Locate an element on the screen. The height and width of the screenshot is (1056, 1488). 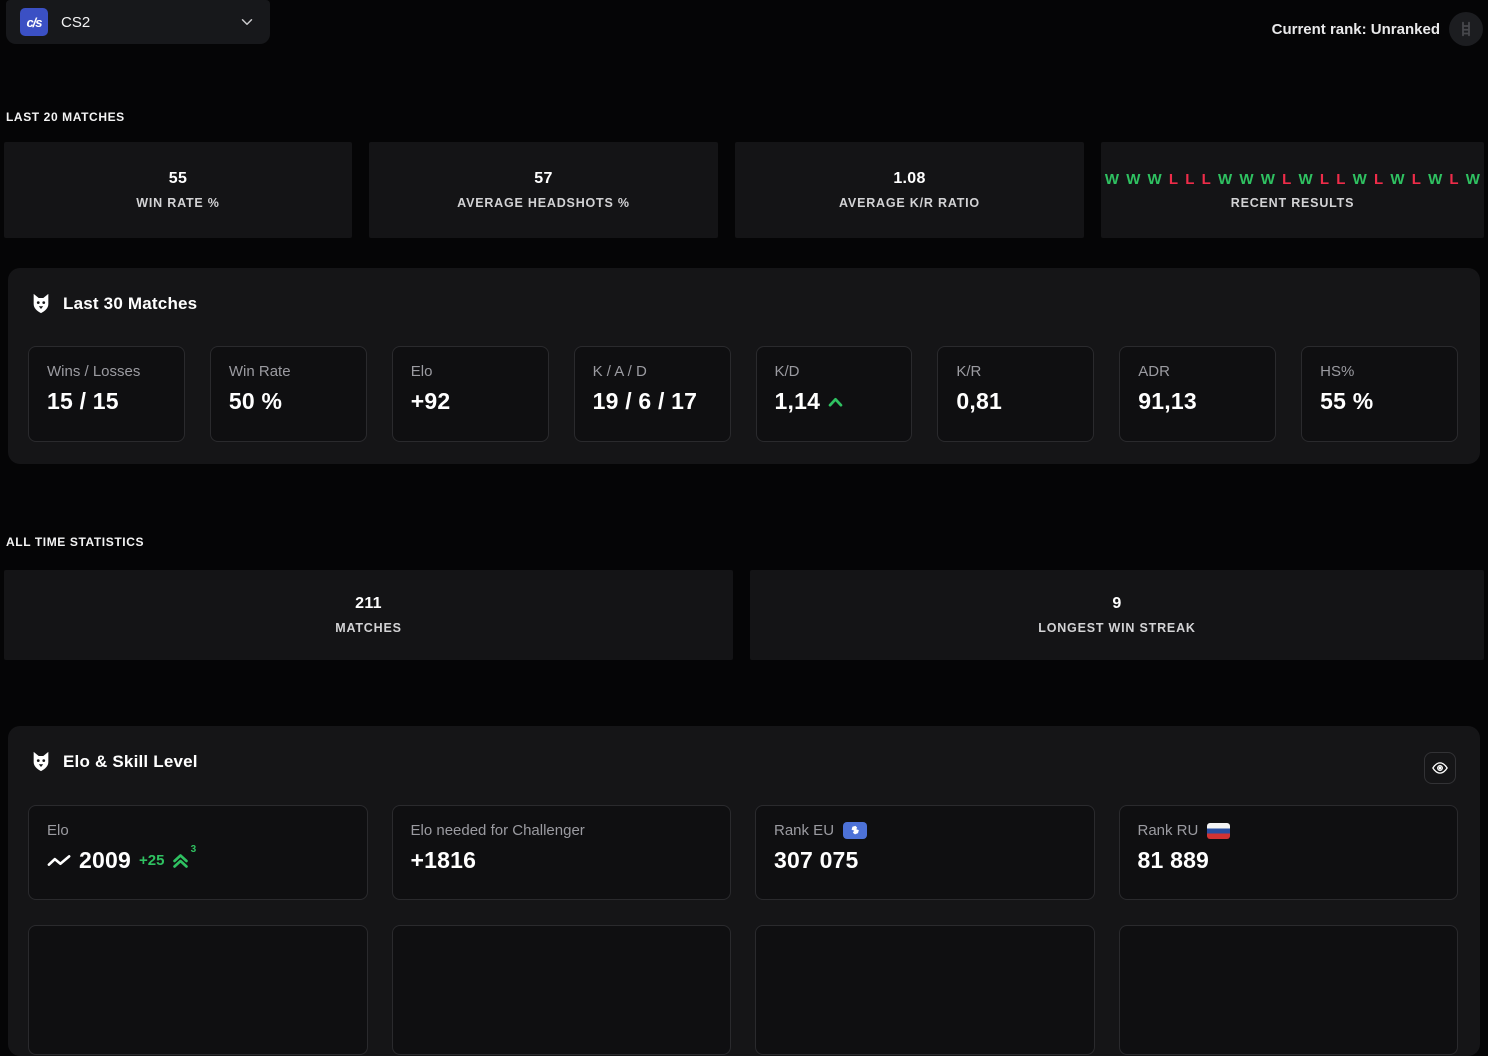
tile-win-rate: Win Rate 50 % is located at coordinates (288, 394).